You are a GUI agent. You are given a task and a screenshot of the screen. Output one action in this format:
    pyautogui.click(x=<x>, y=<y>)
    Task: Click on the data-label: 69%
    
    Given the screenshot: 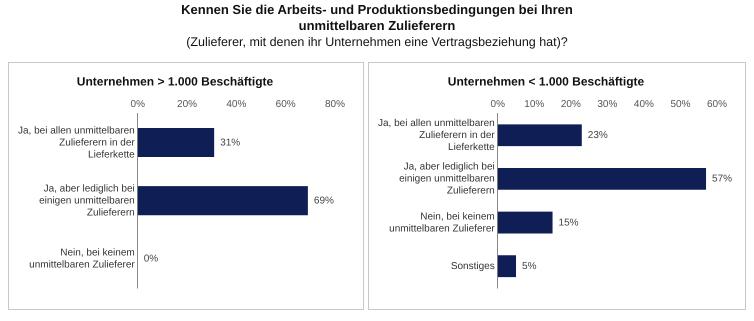 What is the action you would take?
    pyautogui.click(x=324, y=200)
    